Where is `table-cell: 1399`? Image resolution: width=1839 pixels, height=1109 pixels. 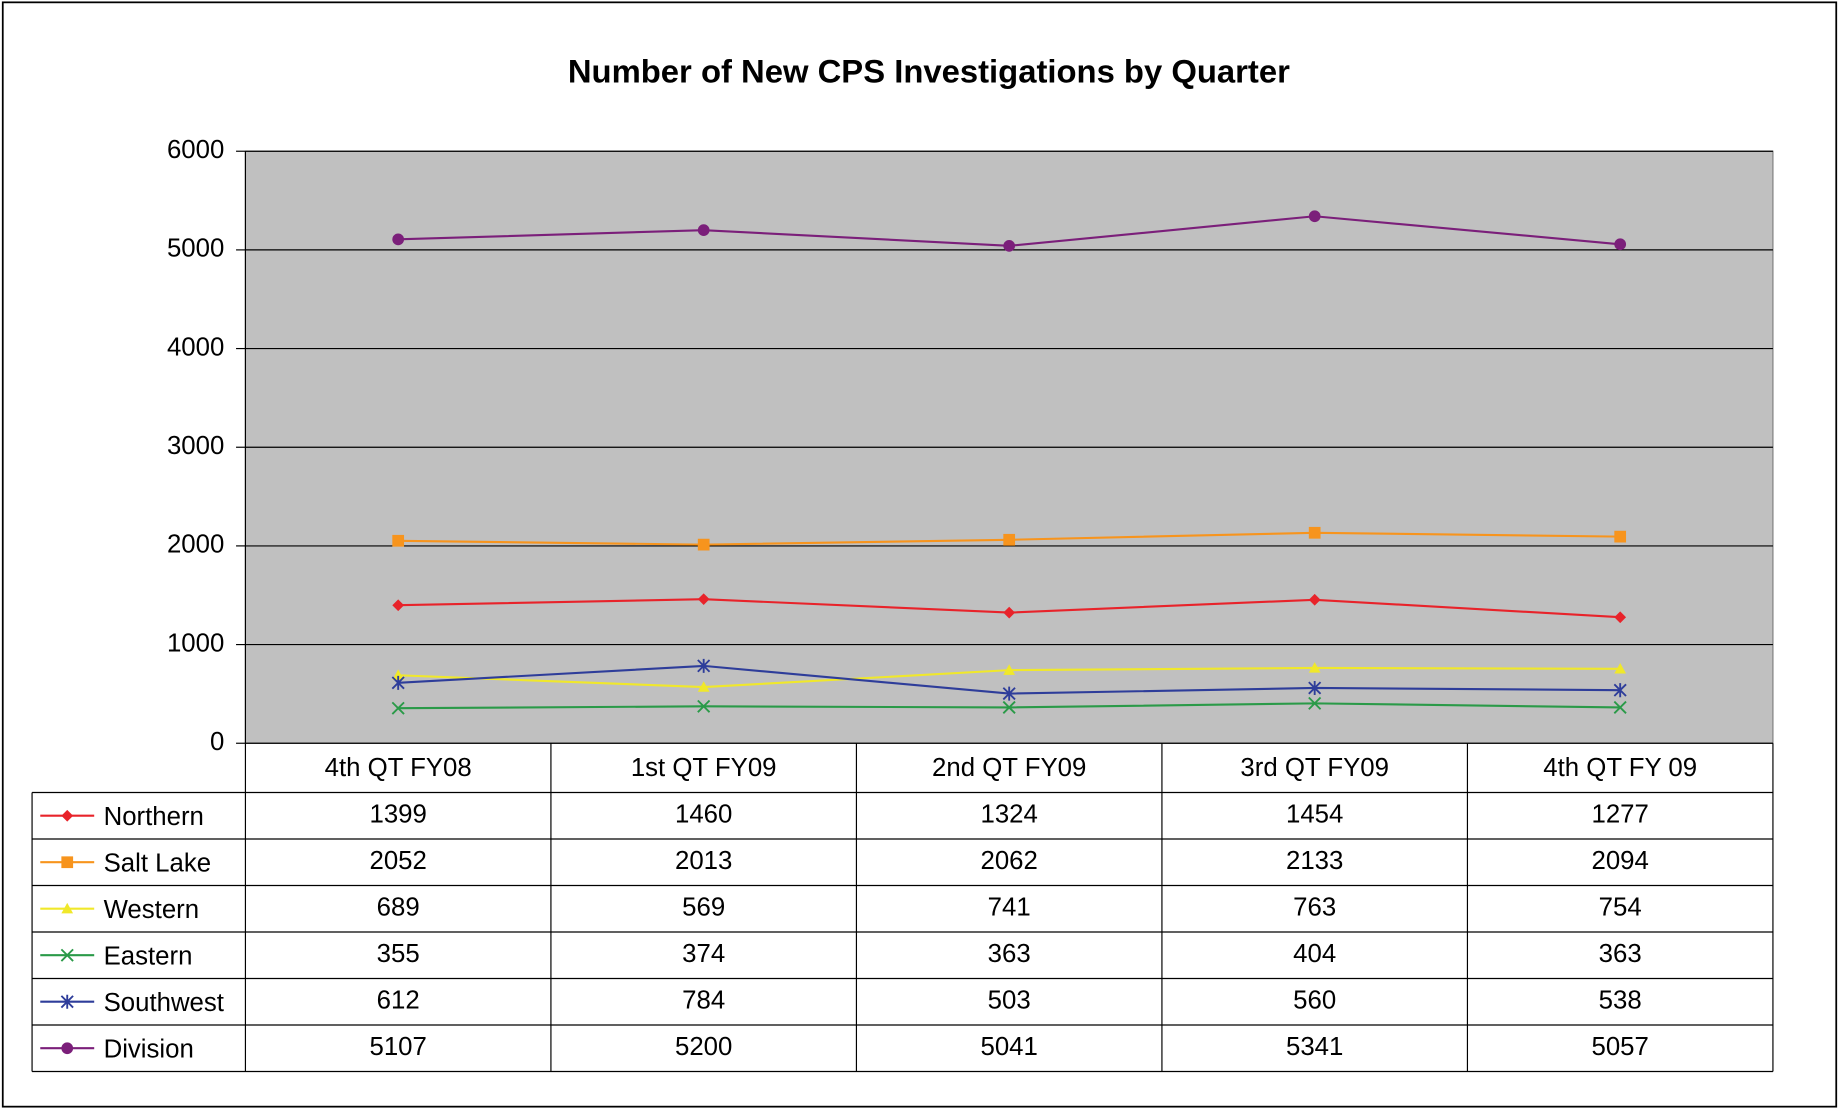
table-cell: 1399 is located at coordinates (397, 815).